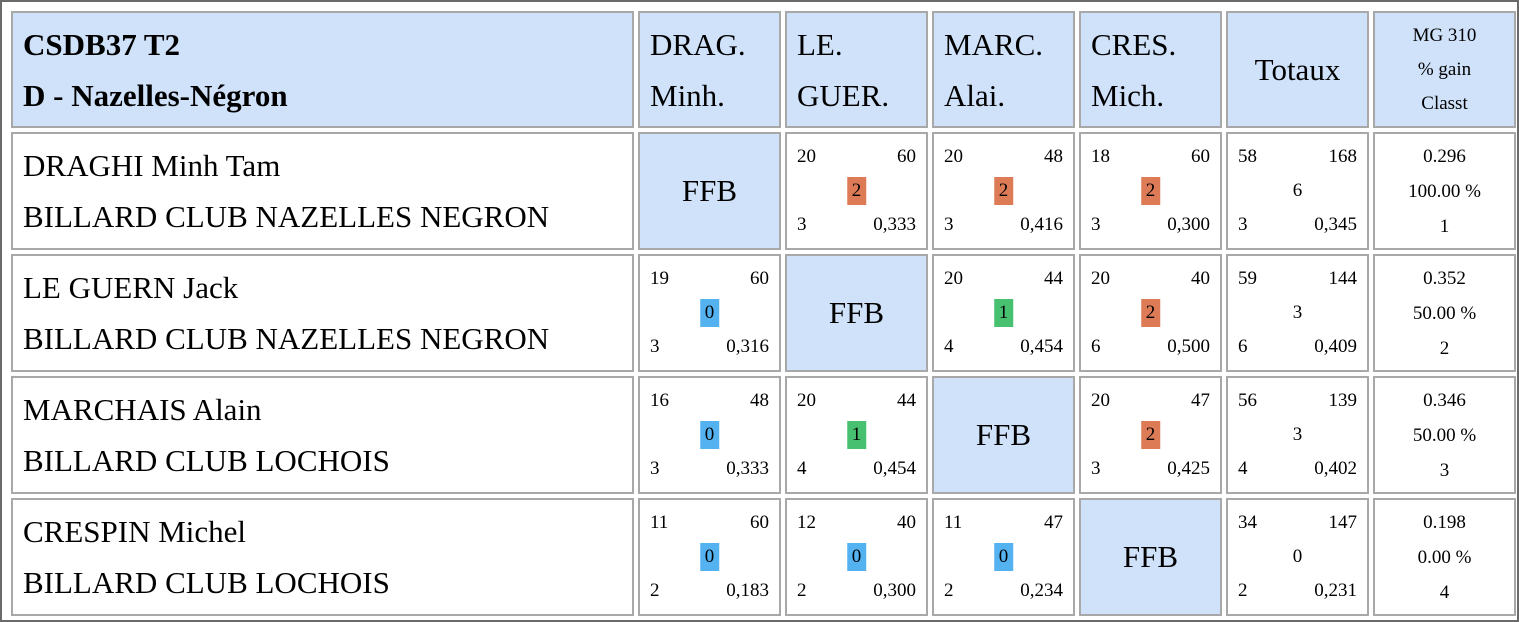  What do you see at coordinates (102, 44) in the screenshot?
I see `competition-title: CSDB37 T2` at bounding box center [102, 44].